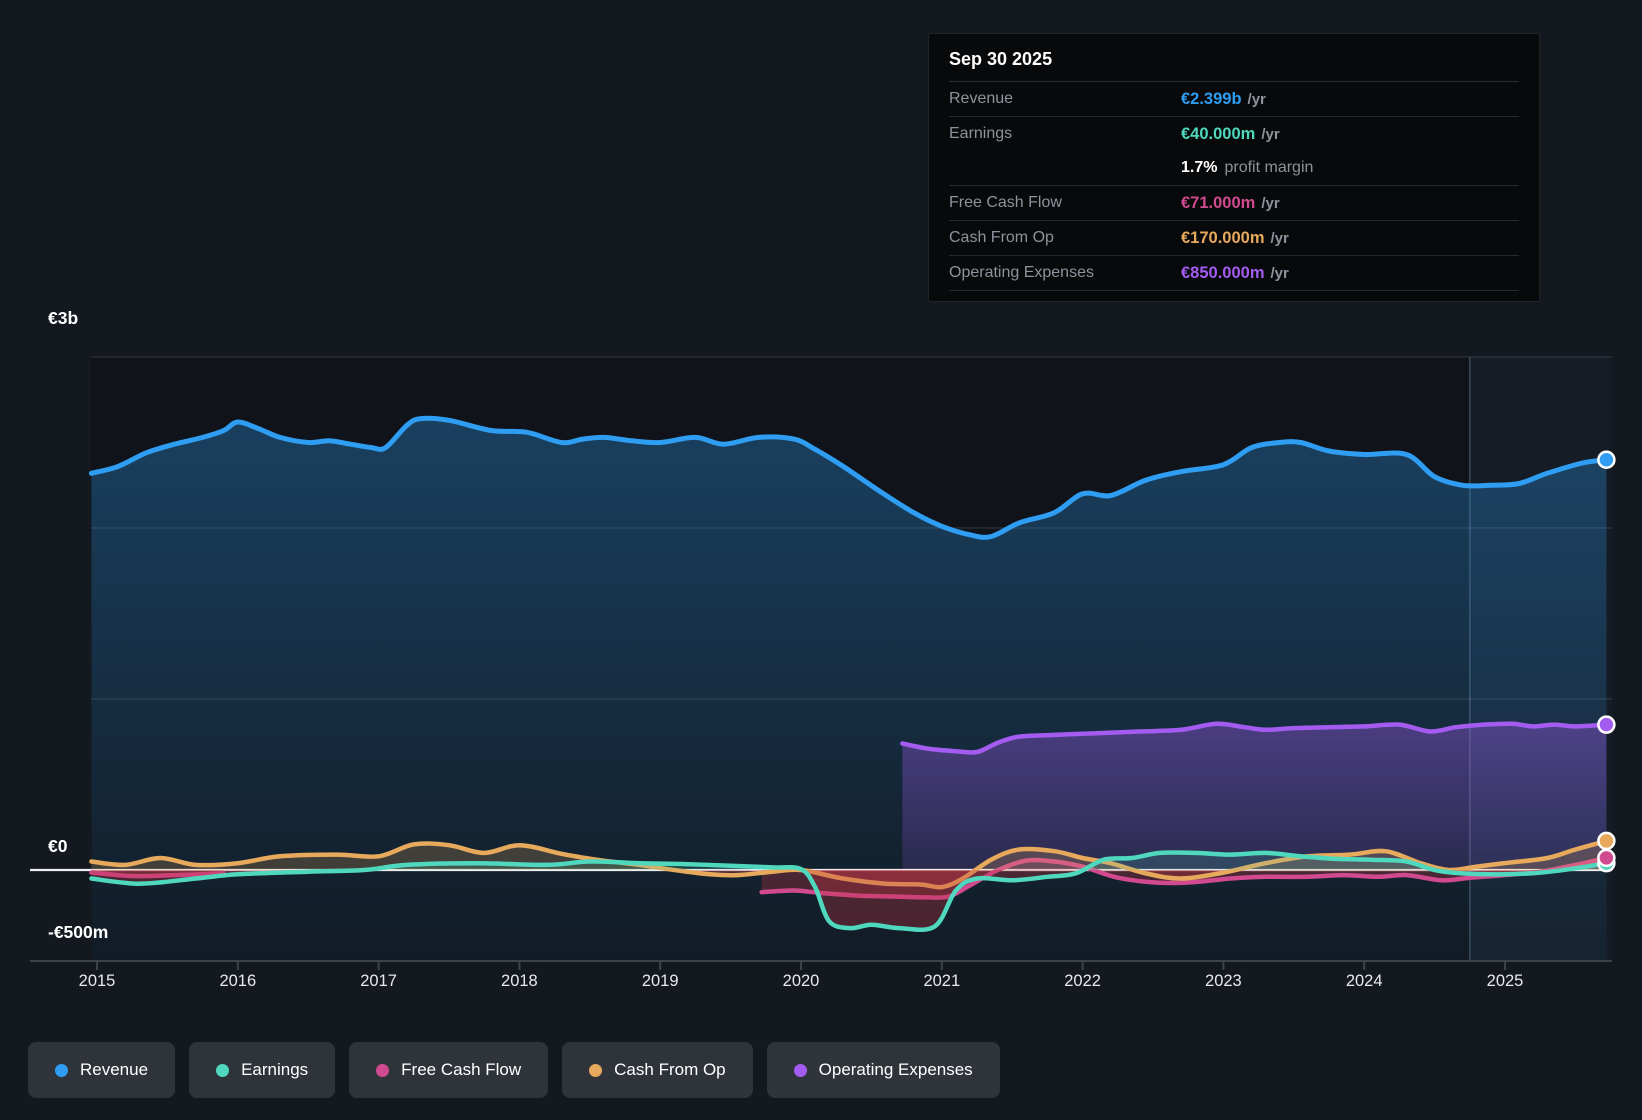  I want to click on y-axis-label: €3b, so click(63, 318).